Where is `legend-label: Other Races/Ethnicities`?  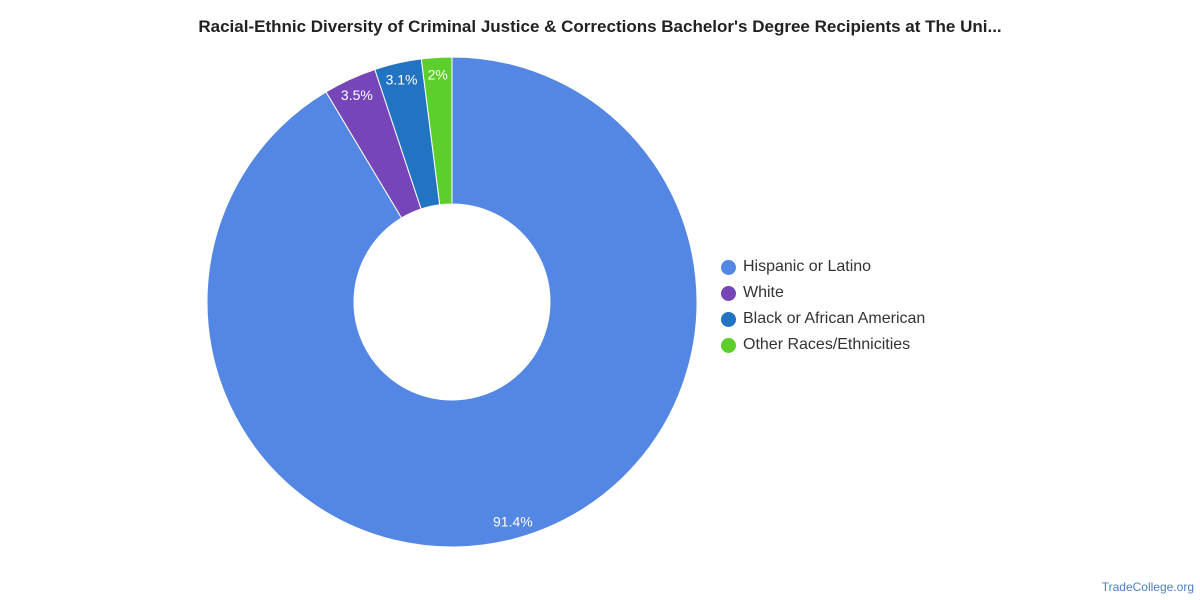
legend-label: Other Races/Ethnicities is located at coordinates (827, 344).